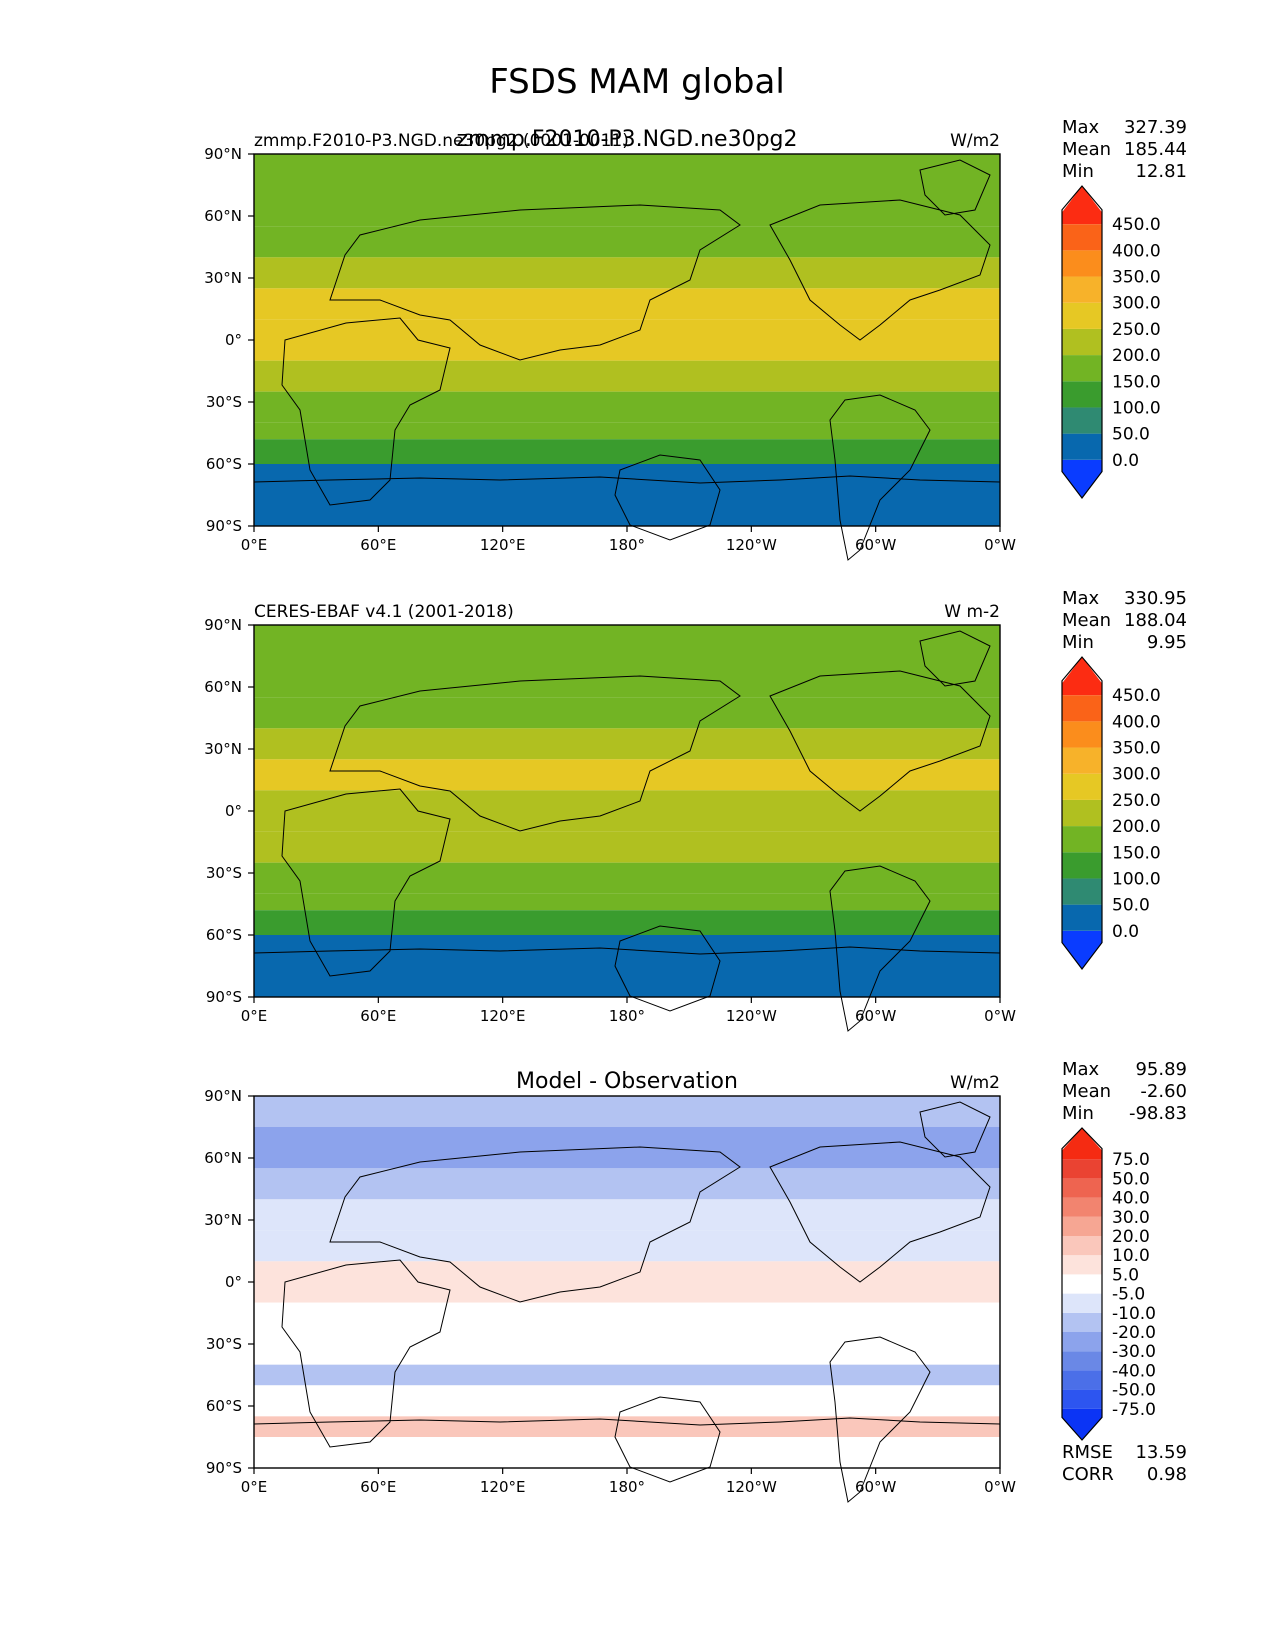 Image resolution: width=1275 pixels, height=1650 pixels. What do you see at coordinates (1125, 932) in the screenshot?
I see `colorbar-tick-label: 0.0` at bounding box center [1125, 932].